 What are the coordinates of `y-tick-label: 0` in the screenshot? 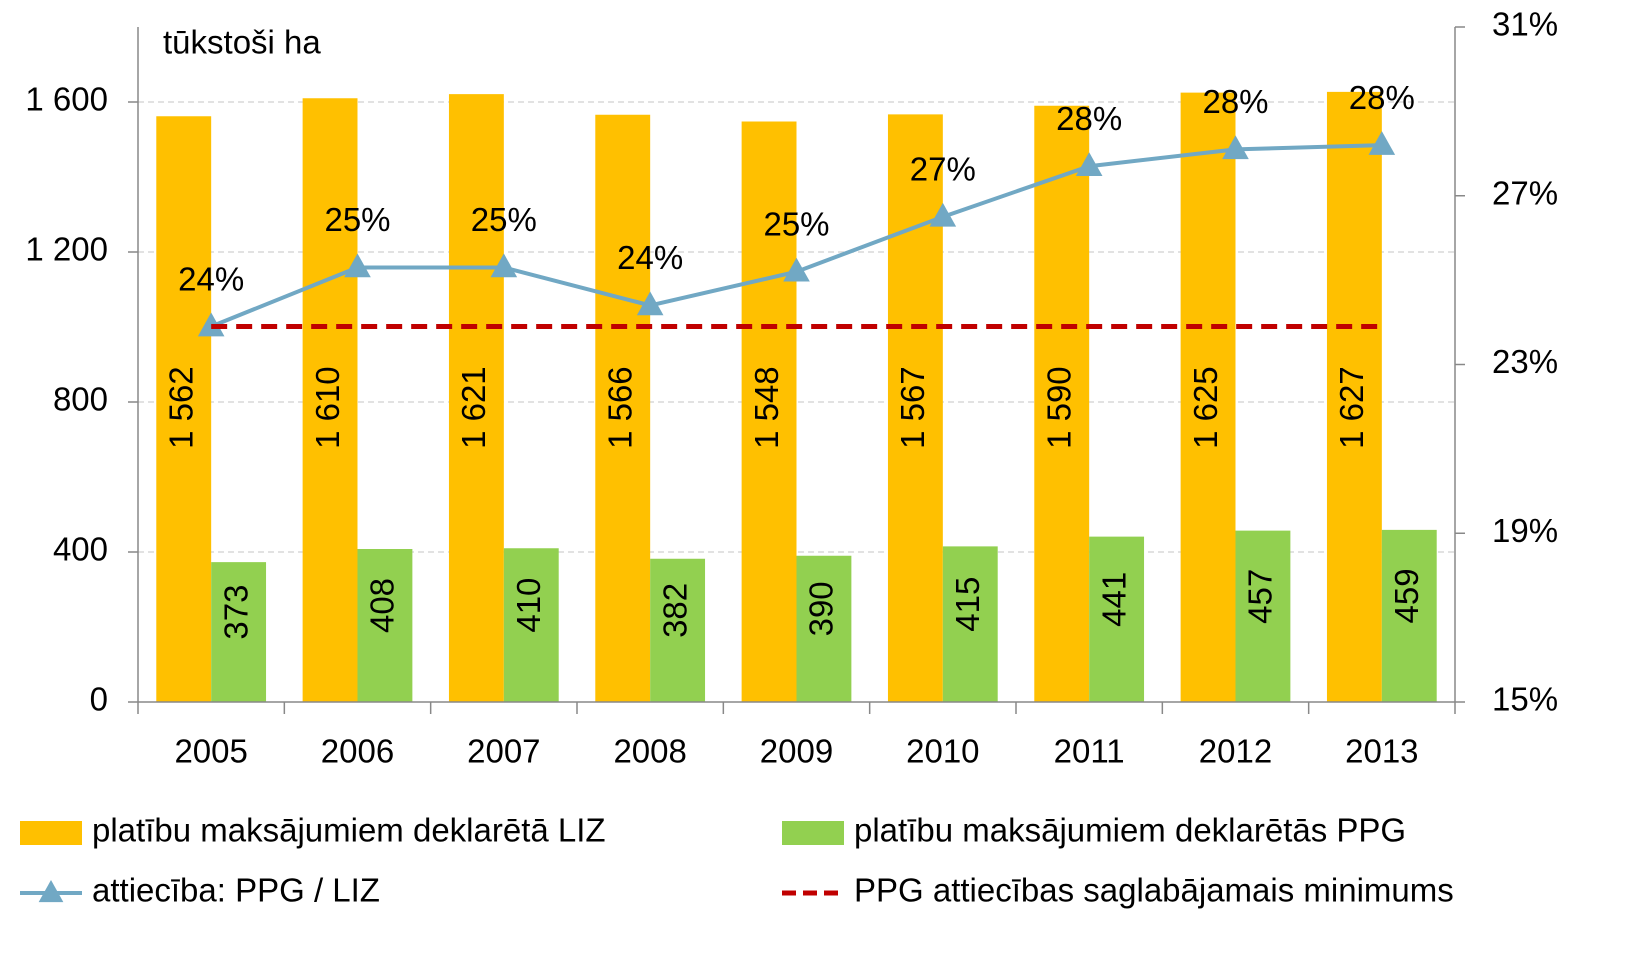 It's located at (99, 699).